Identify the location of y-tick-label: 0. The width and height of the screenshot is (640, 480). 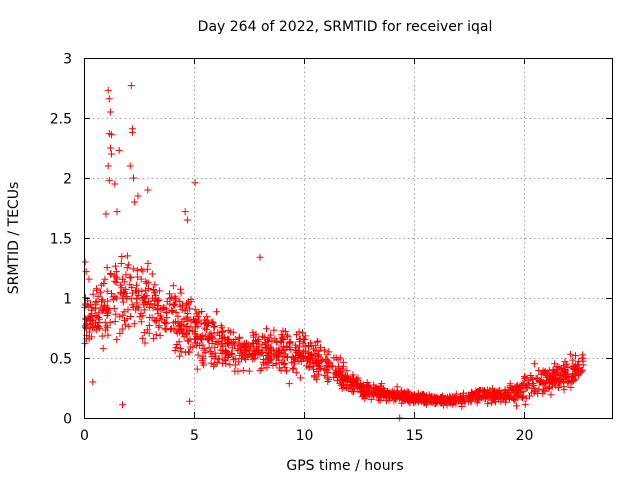
(67, 420).